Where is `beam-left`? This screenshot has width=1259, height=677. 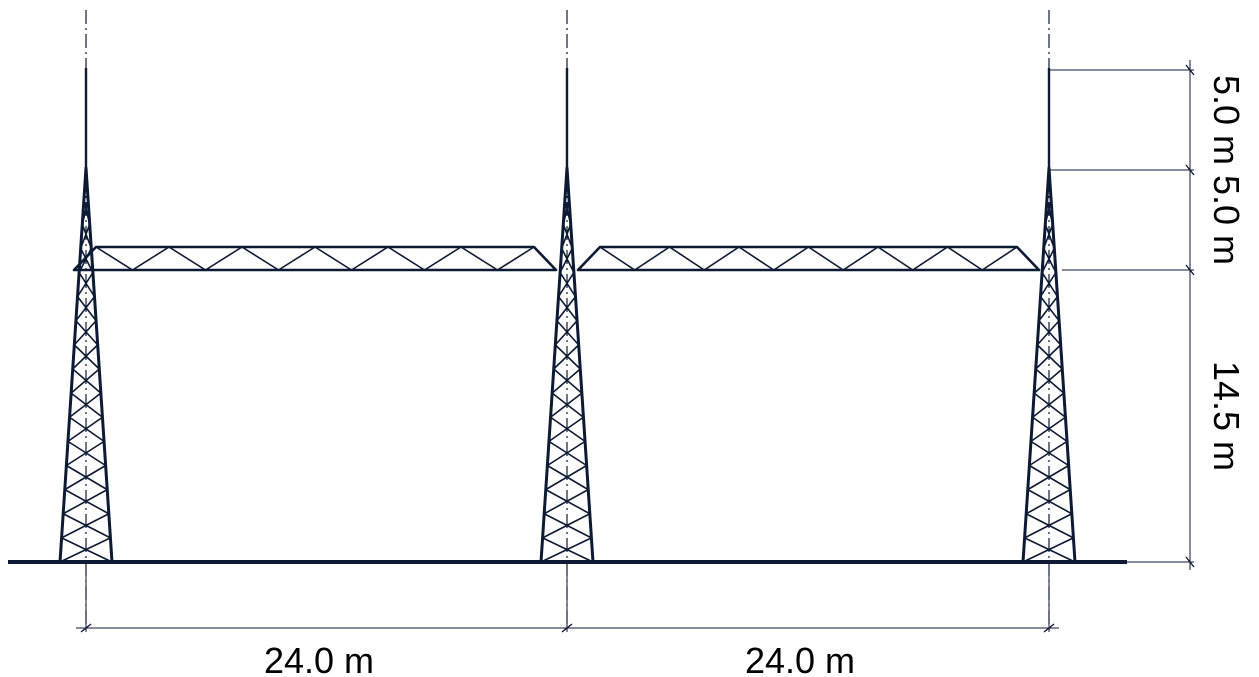
beam-left is located at coordinates (315, 258).